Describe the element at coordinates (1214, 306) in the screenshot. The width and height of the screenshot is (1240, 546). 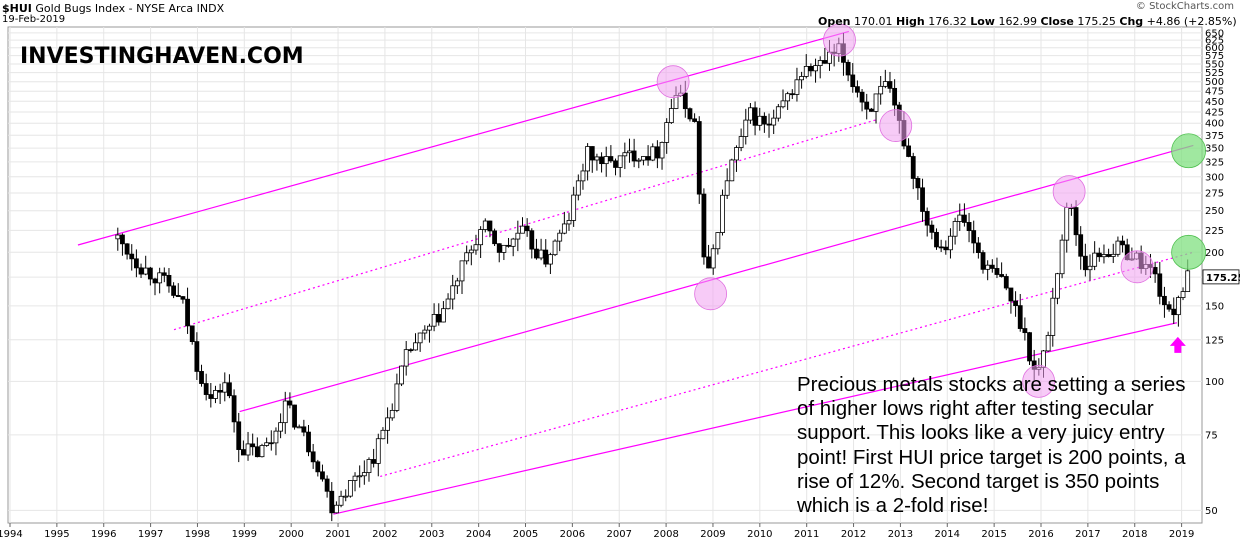
I see `y-tick-label: 150` at that location.